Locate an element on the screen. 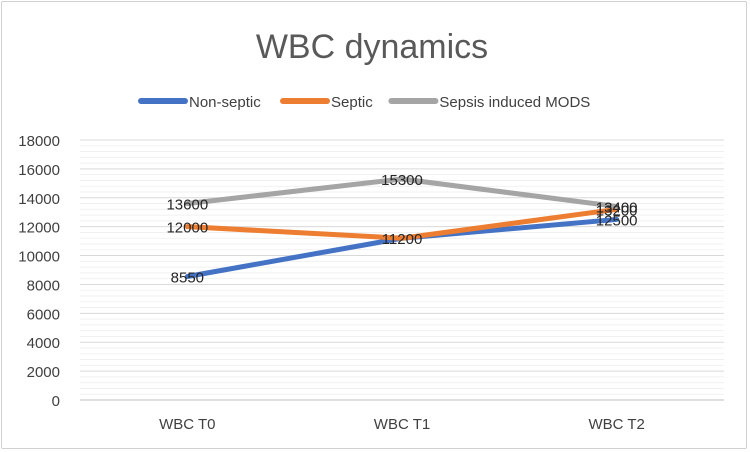  legend: Non-septic Septic Sepsis induced MODS is located at coordinates (364, 102).